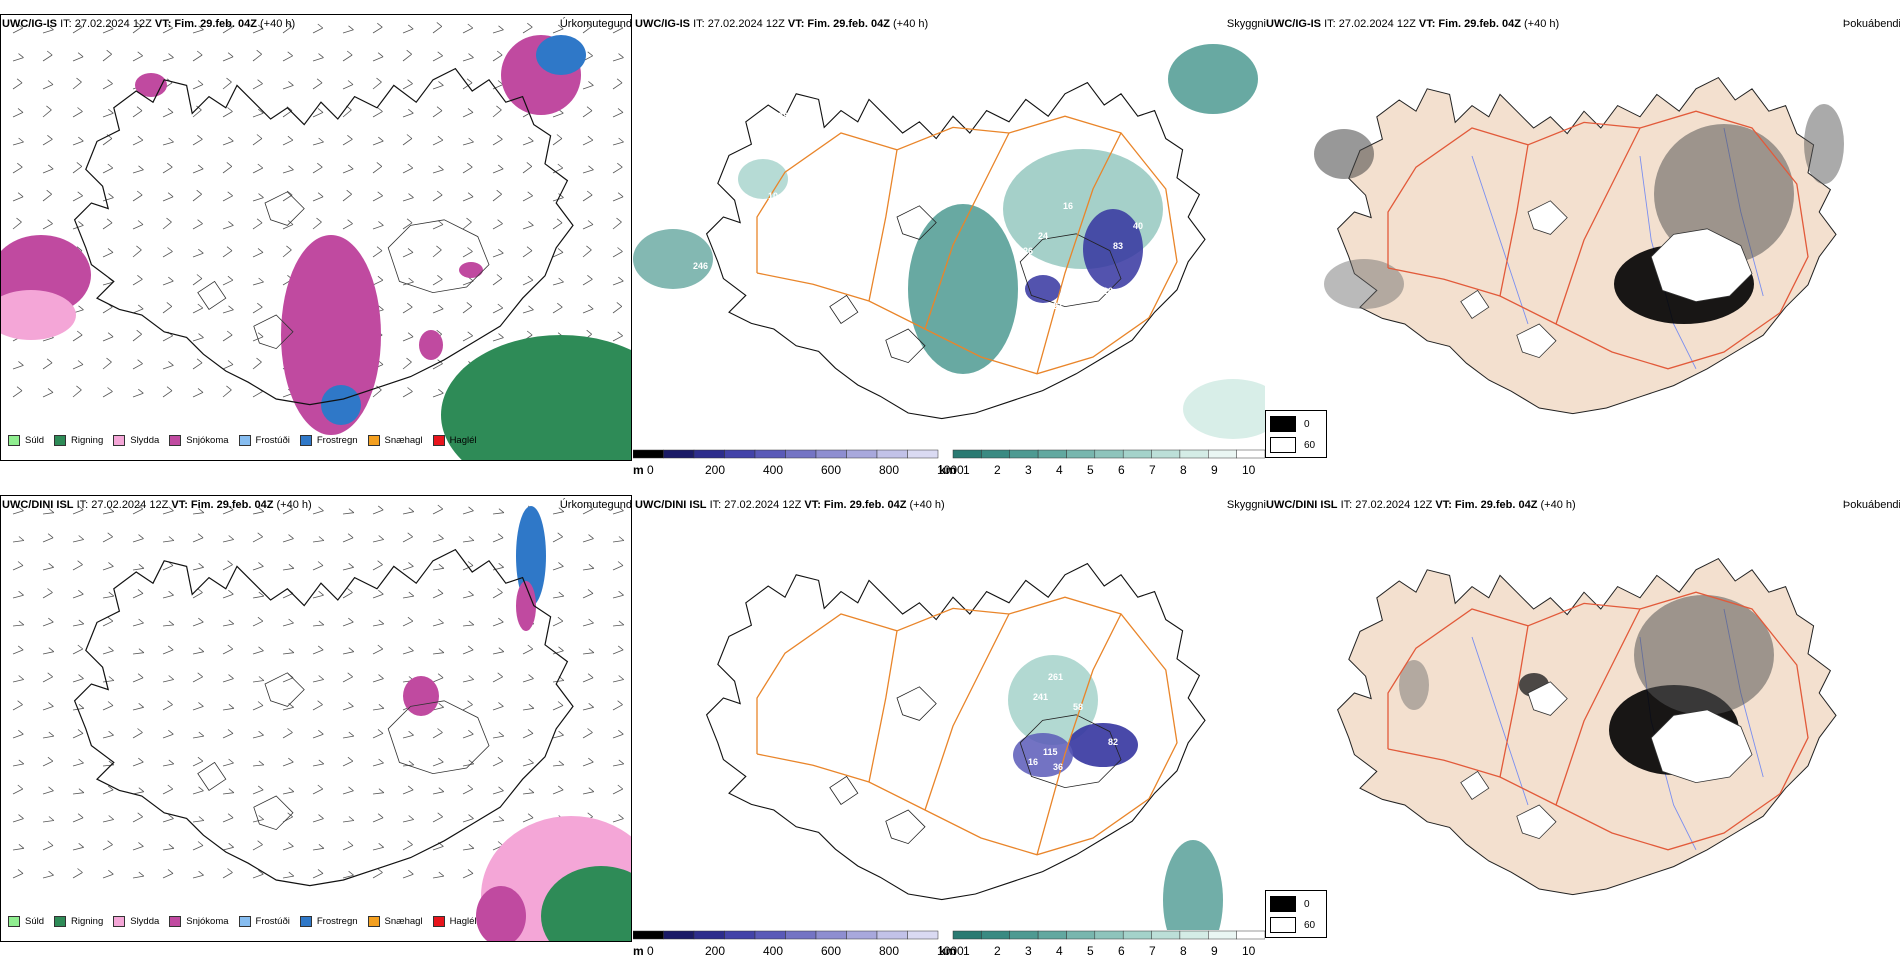 This screenshot has height=969, width=1900. I want to click on colorbar-tick: 3, so click(1028, 470).